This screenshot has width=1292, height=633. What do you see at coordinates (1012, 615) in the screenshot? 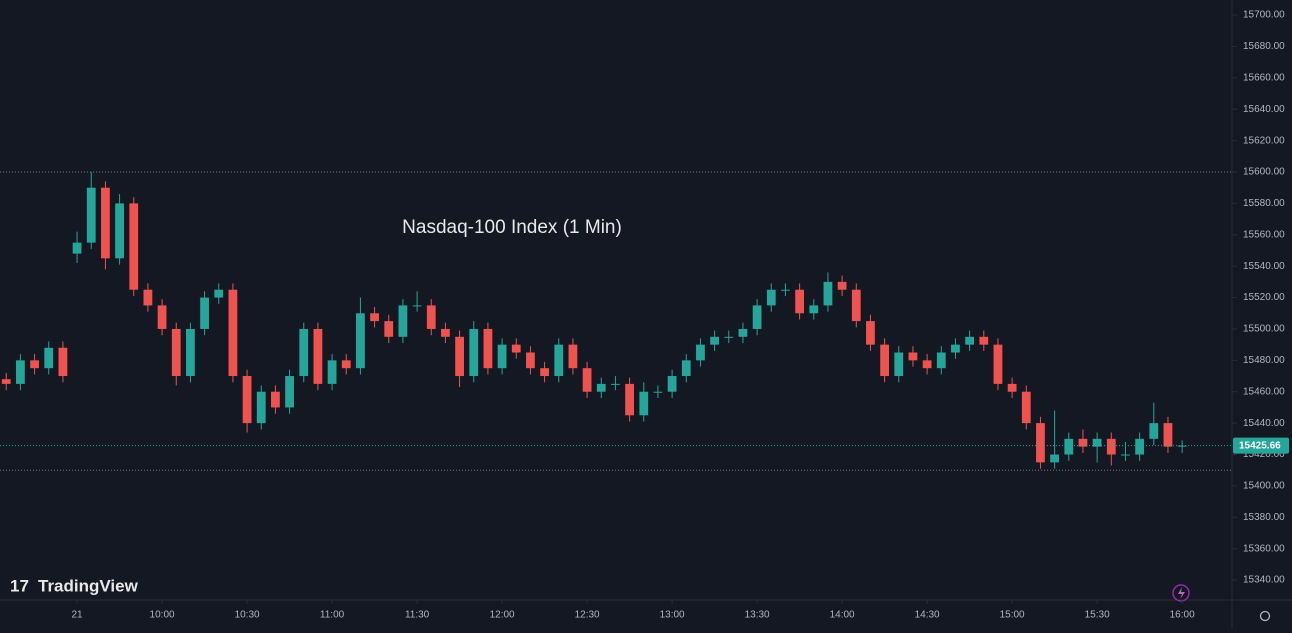
I see `x-tick-label: 15:00` at bounding box center [1012, 615].